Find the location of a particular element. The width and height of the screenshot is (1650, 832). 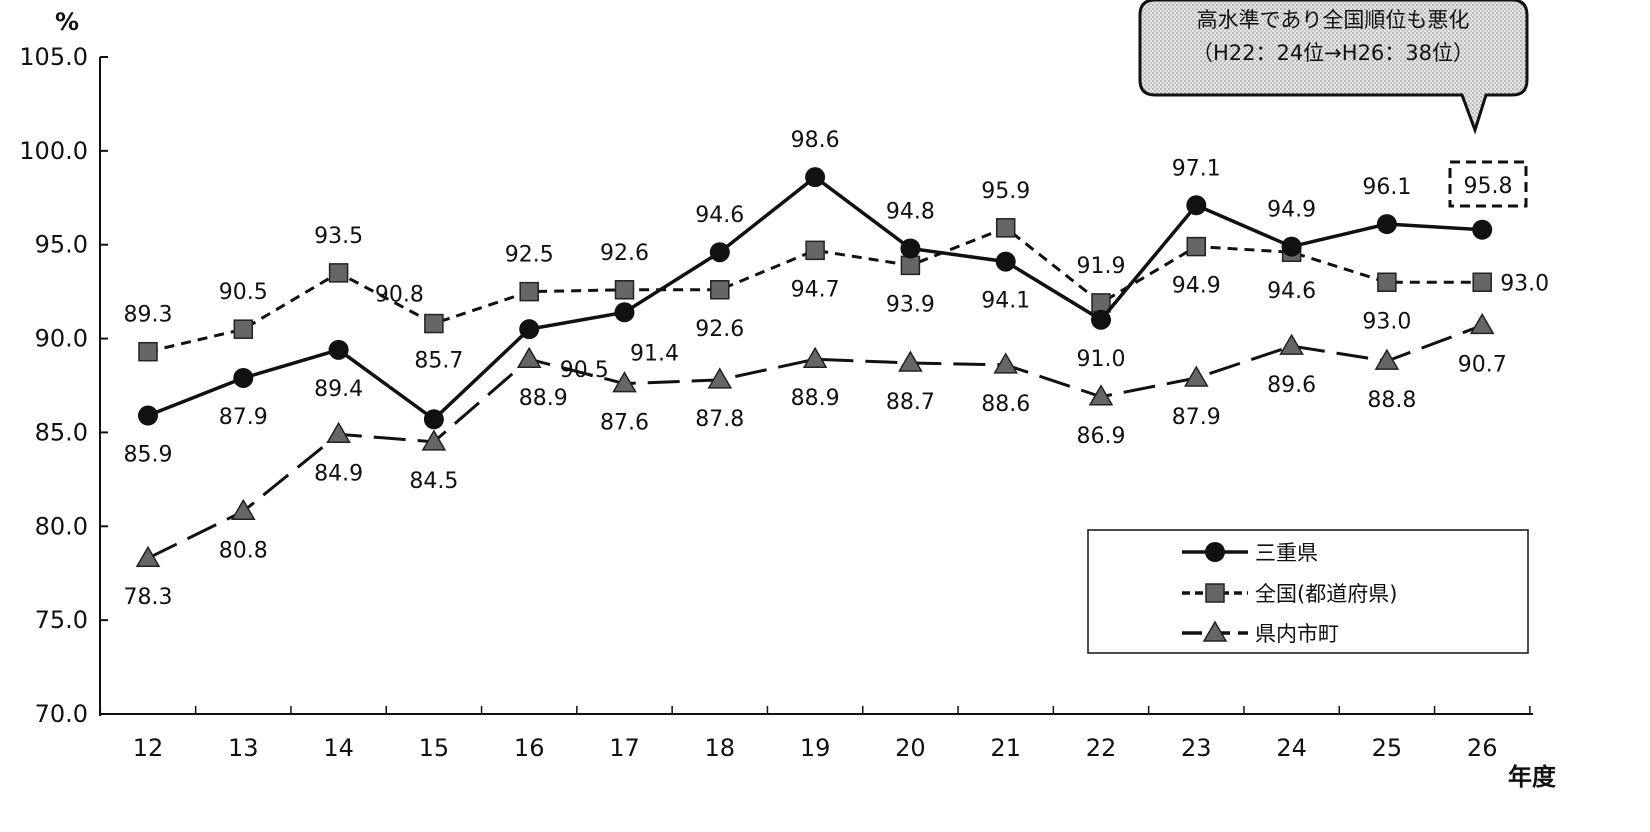

x-tick-label: 14 is located at coordinates (338, 748).